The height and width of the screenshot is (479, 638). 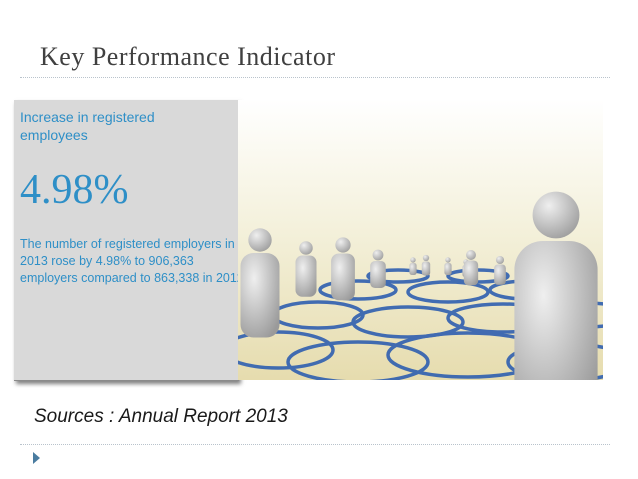 What do you see at coordinates (315, 444) in the screenshot?
I see `footer-divider` at bounding box center [315, 444].